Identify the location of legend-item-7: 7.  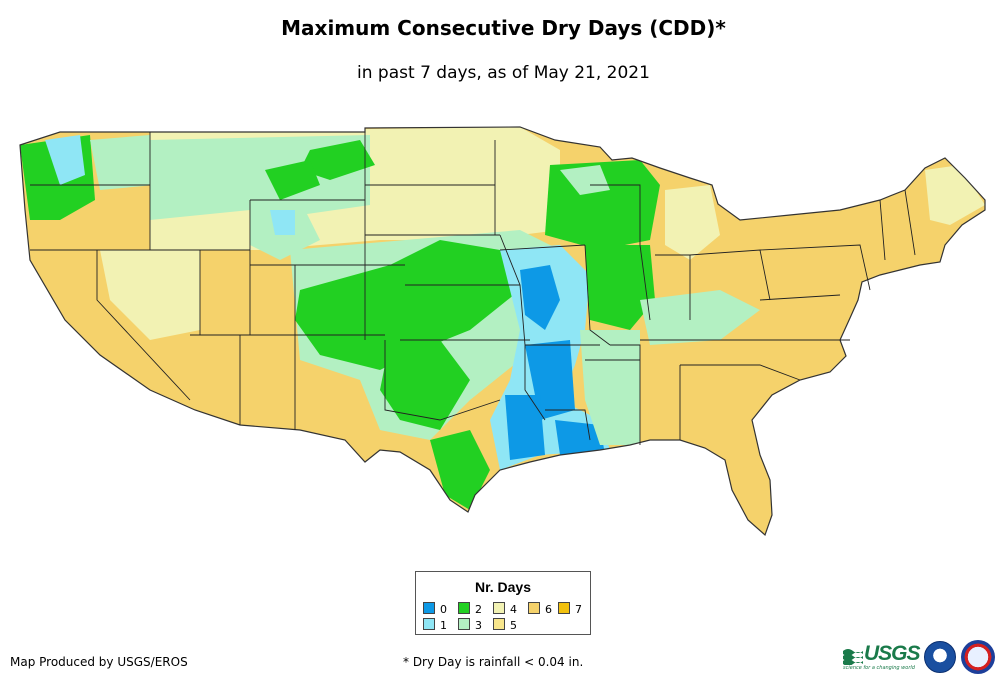
(570, 609).